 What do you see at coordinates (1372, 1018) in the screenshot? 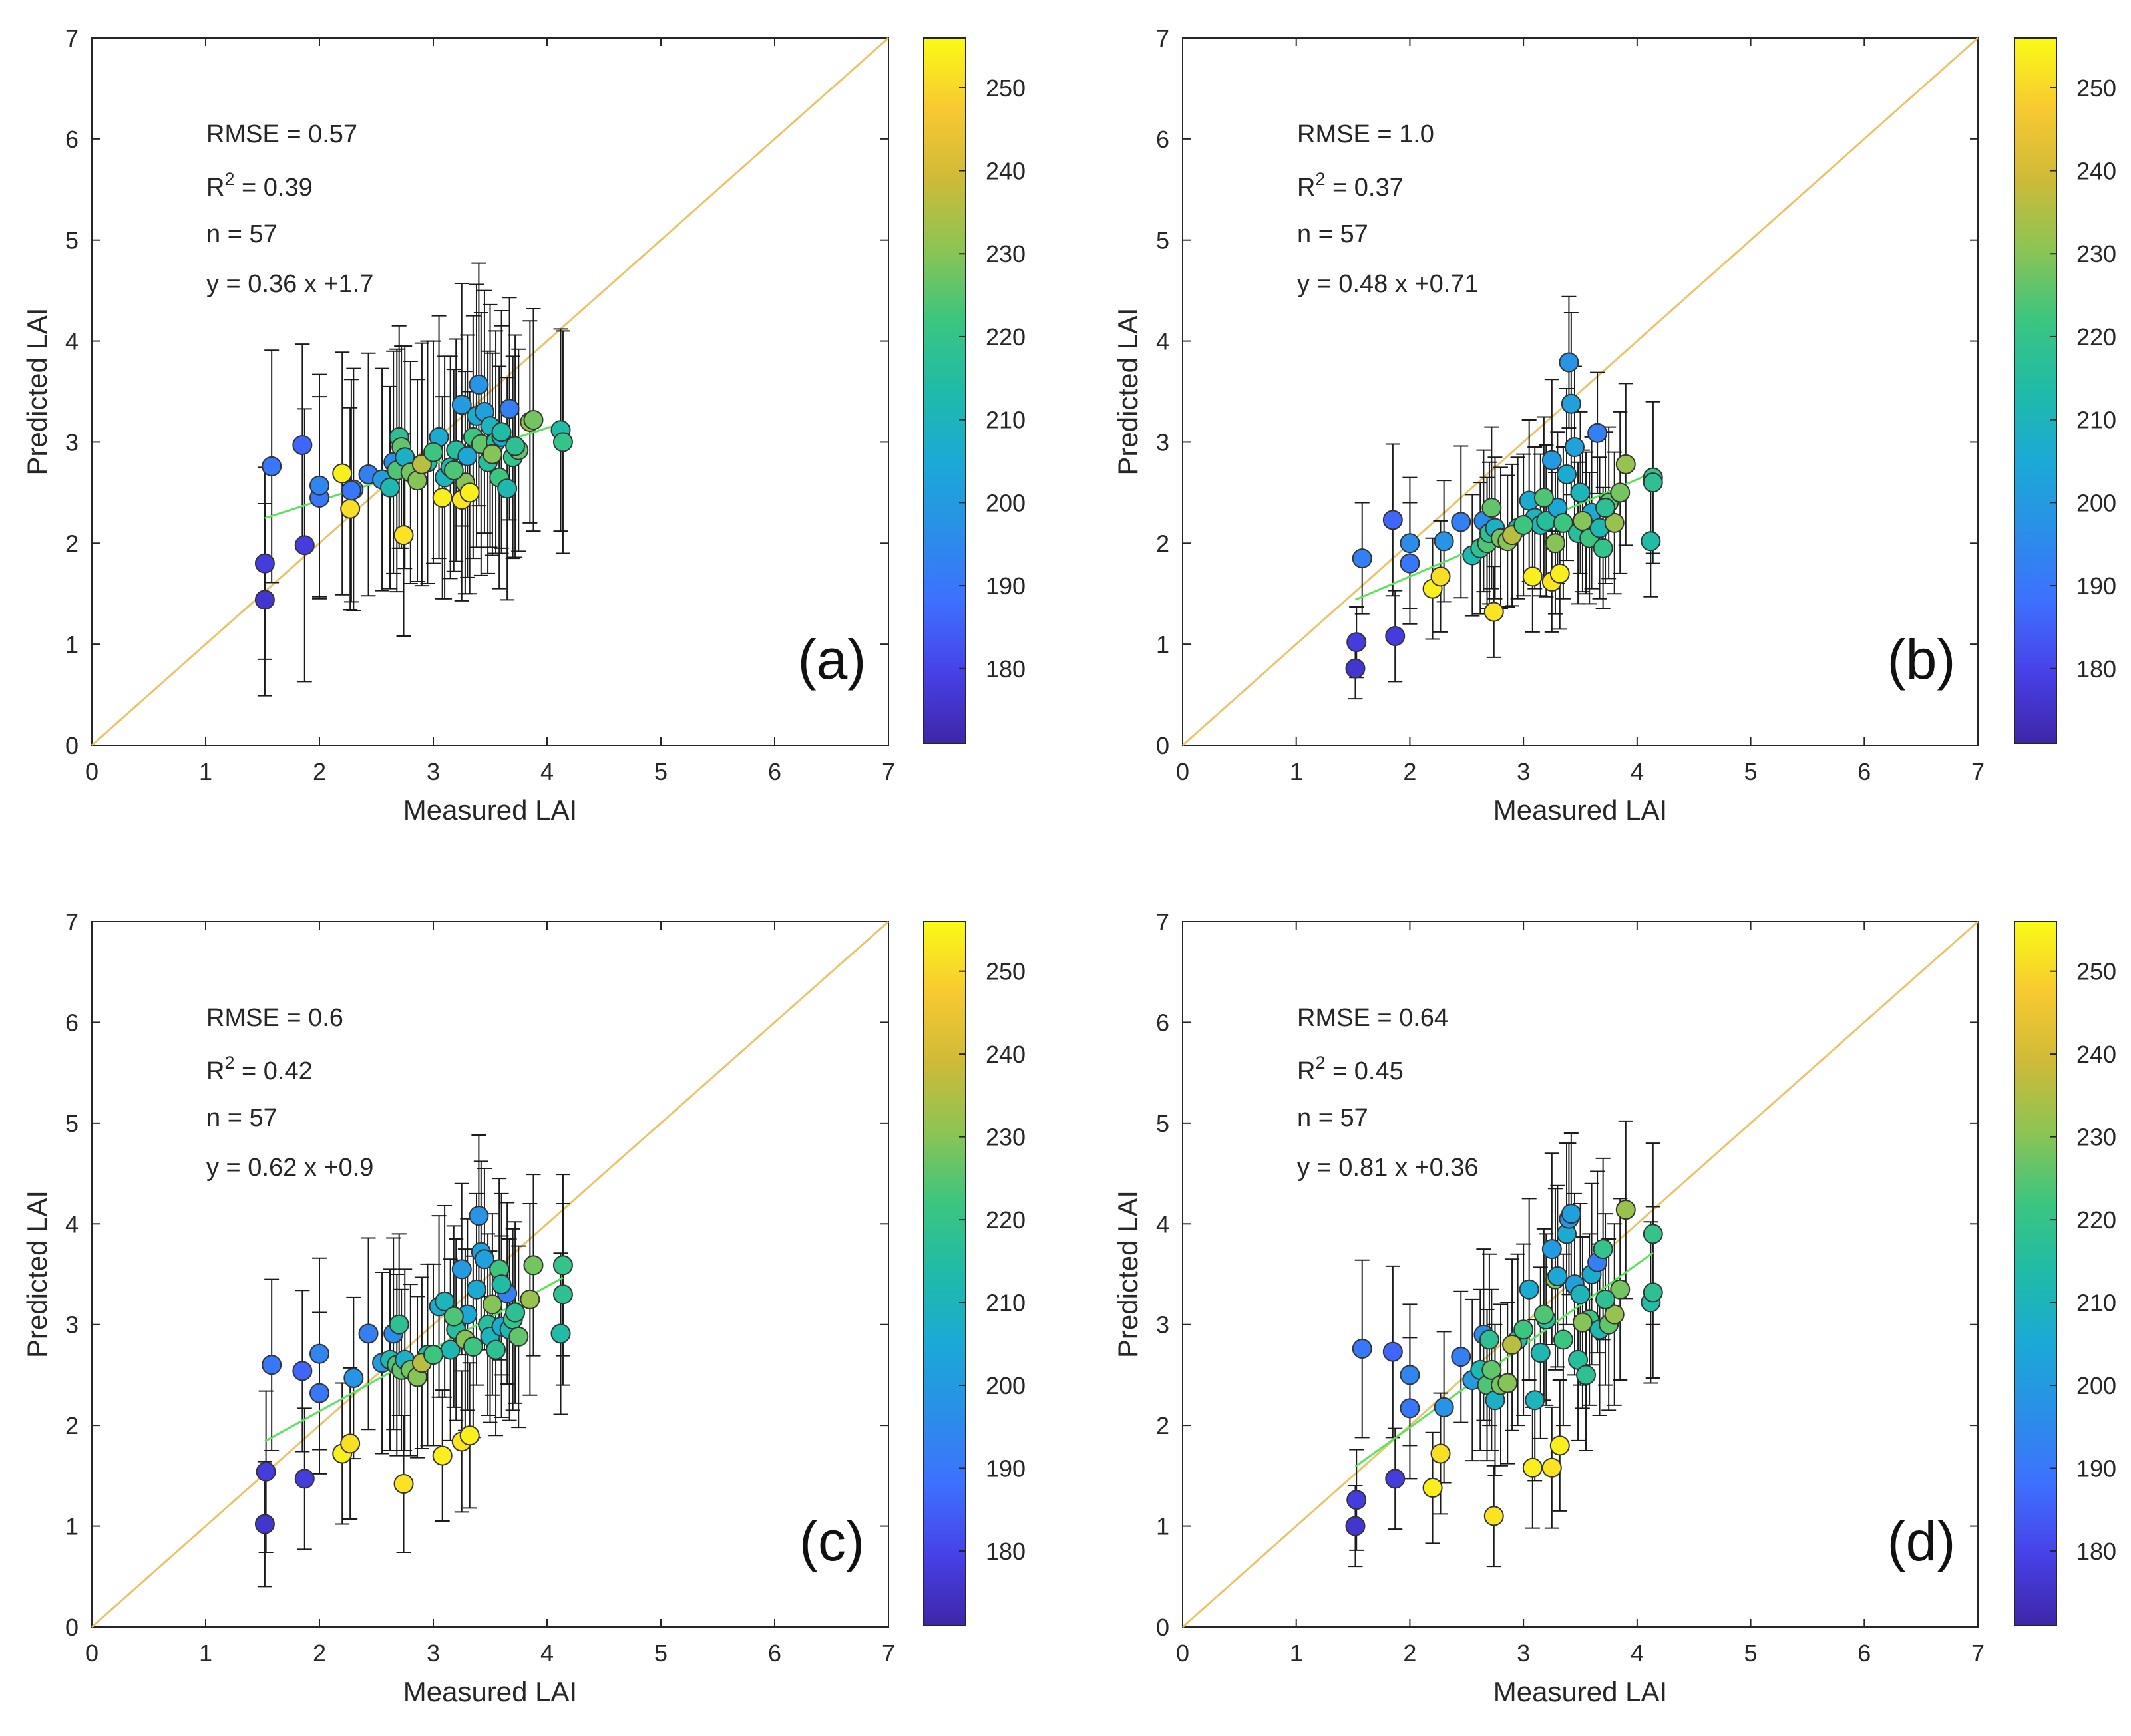
I see `stats-line-1: RMSE = 0.64` at bounding box center [1372, 1018].